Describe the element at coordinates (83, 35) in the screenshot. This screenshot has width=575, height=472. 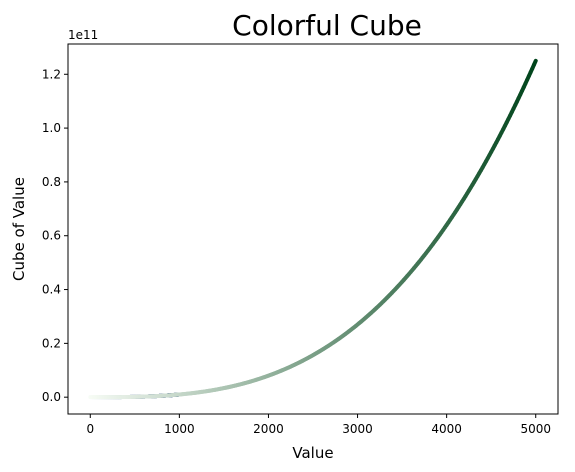
I see `y-offset-label: 1e11` at that location.